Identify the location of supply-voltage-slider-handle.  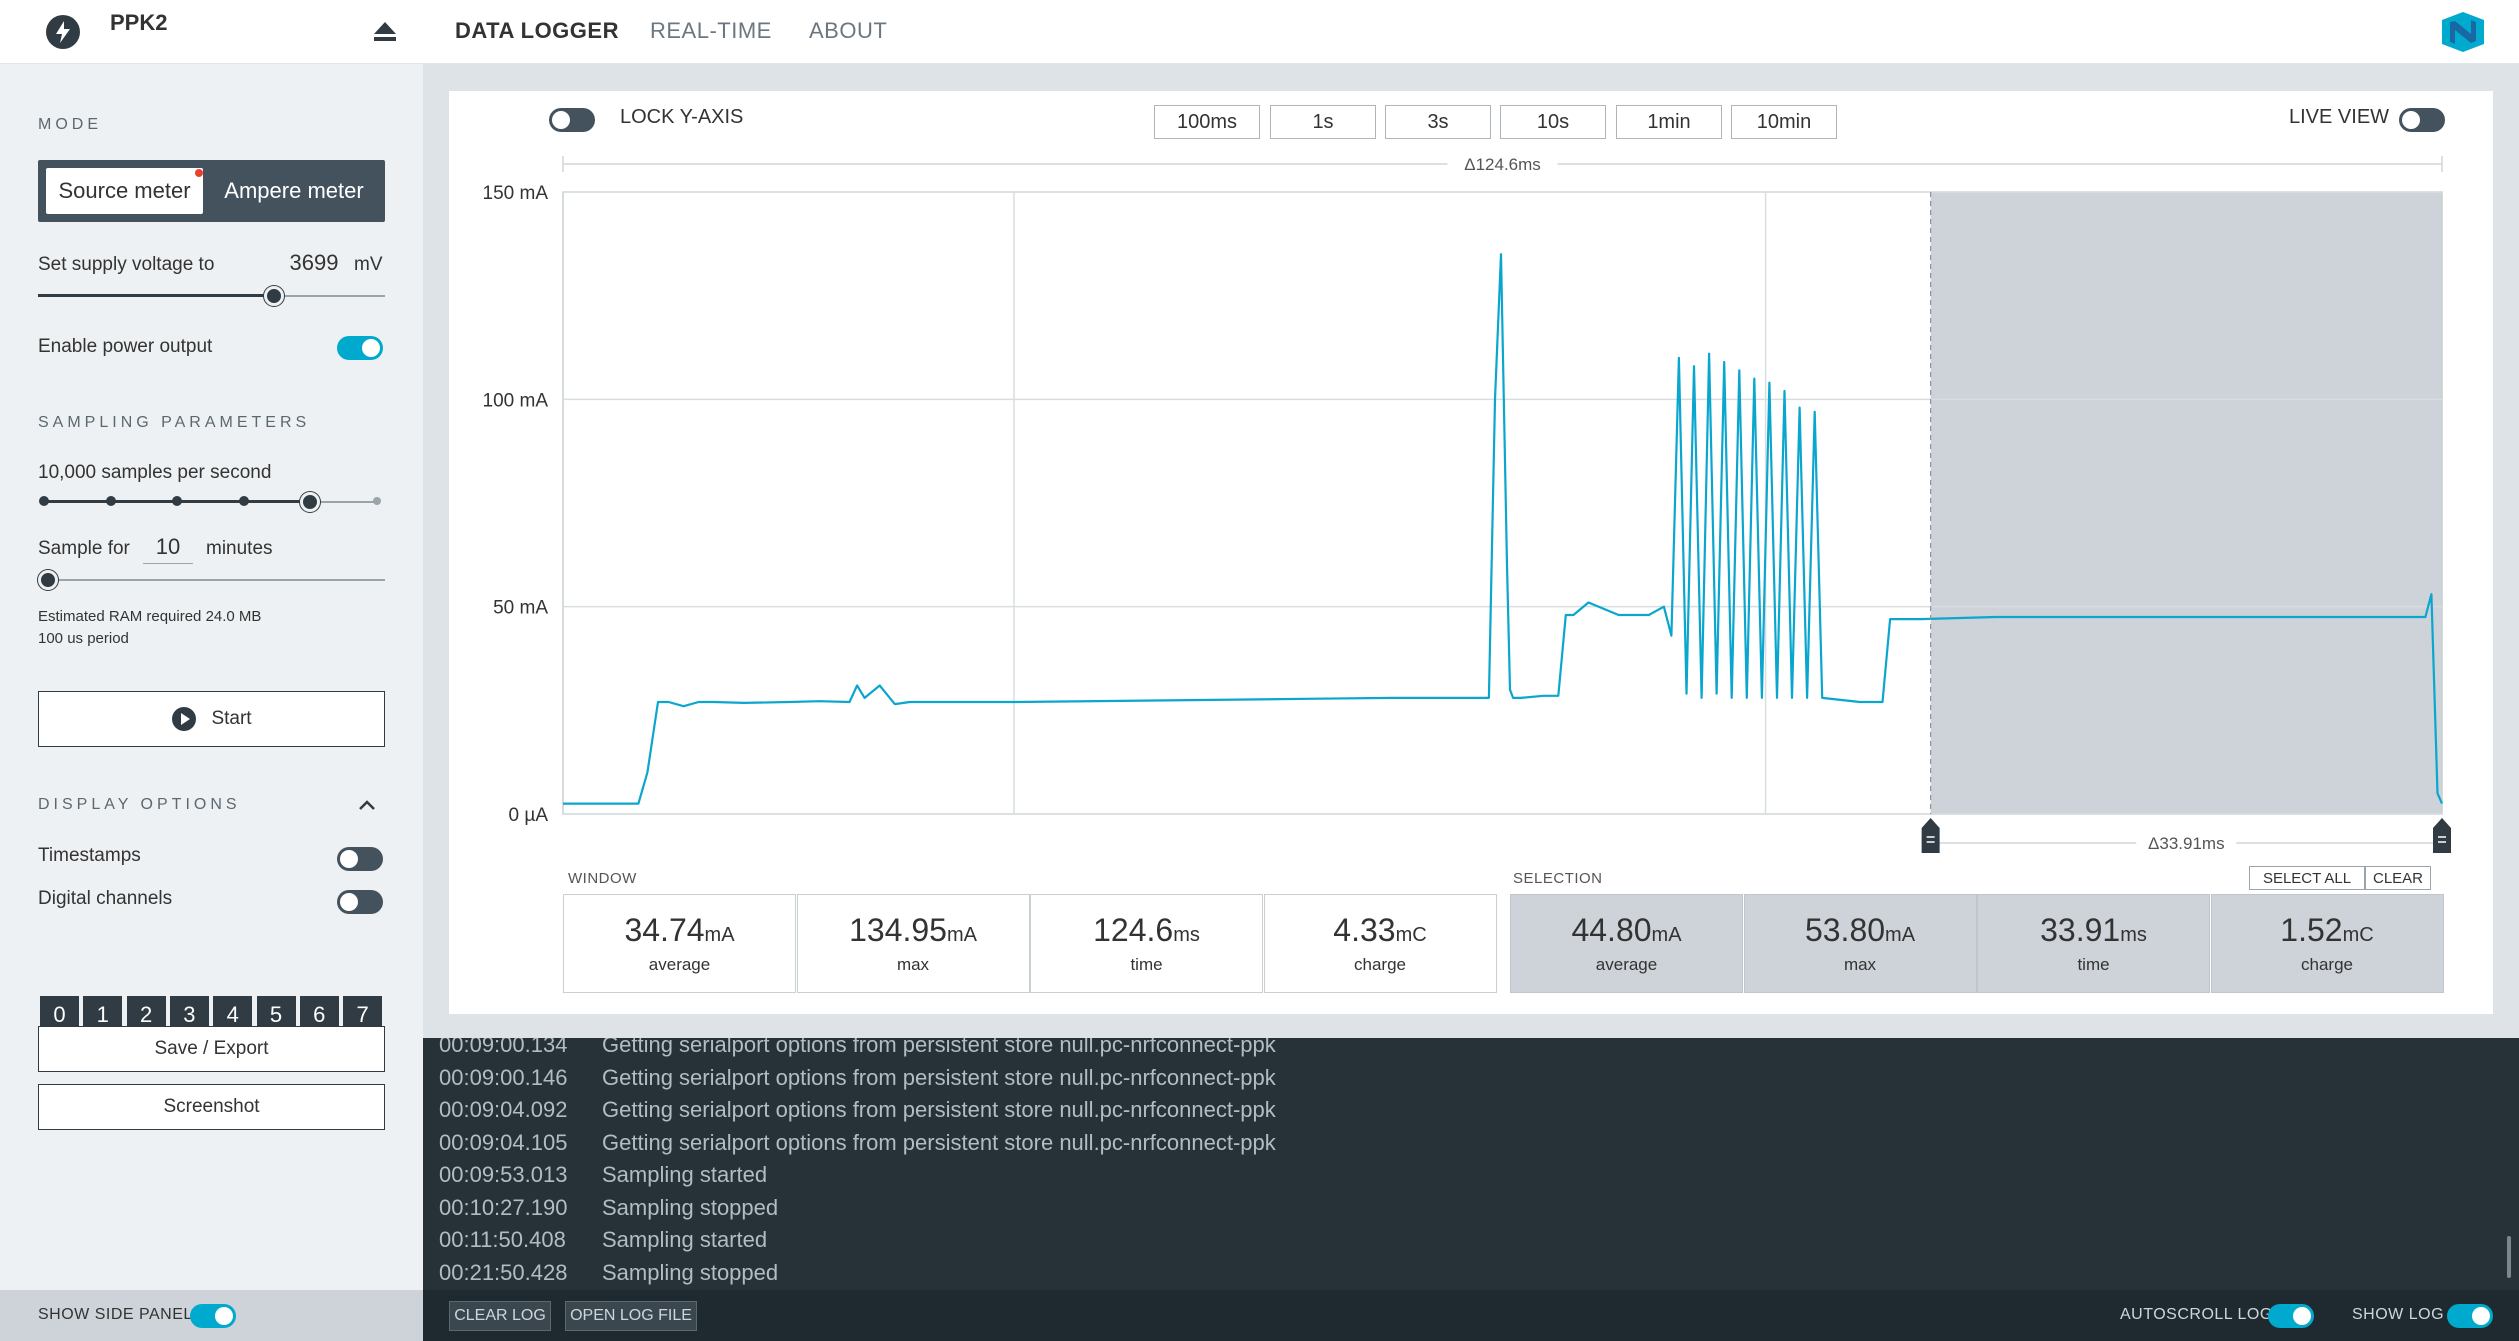
(273, 296).